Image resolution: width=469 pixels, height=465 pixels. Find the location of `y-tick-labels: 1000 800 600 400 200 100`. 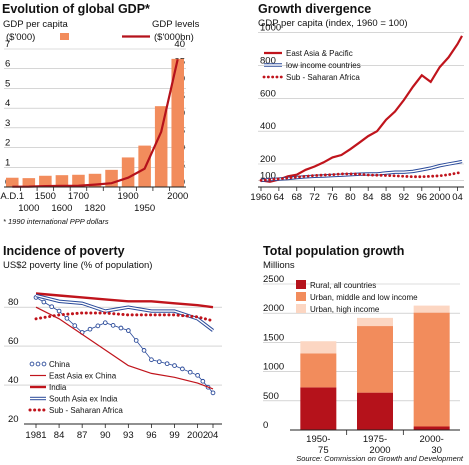

y-tick-labels: 1000 800 600 400 200 100 is located at coordinates (270, 102).